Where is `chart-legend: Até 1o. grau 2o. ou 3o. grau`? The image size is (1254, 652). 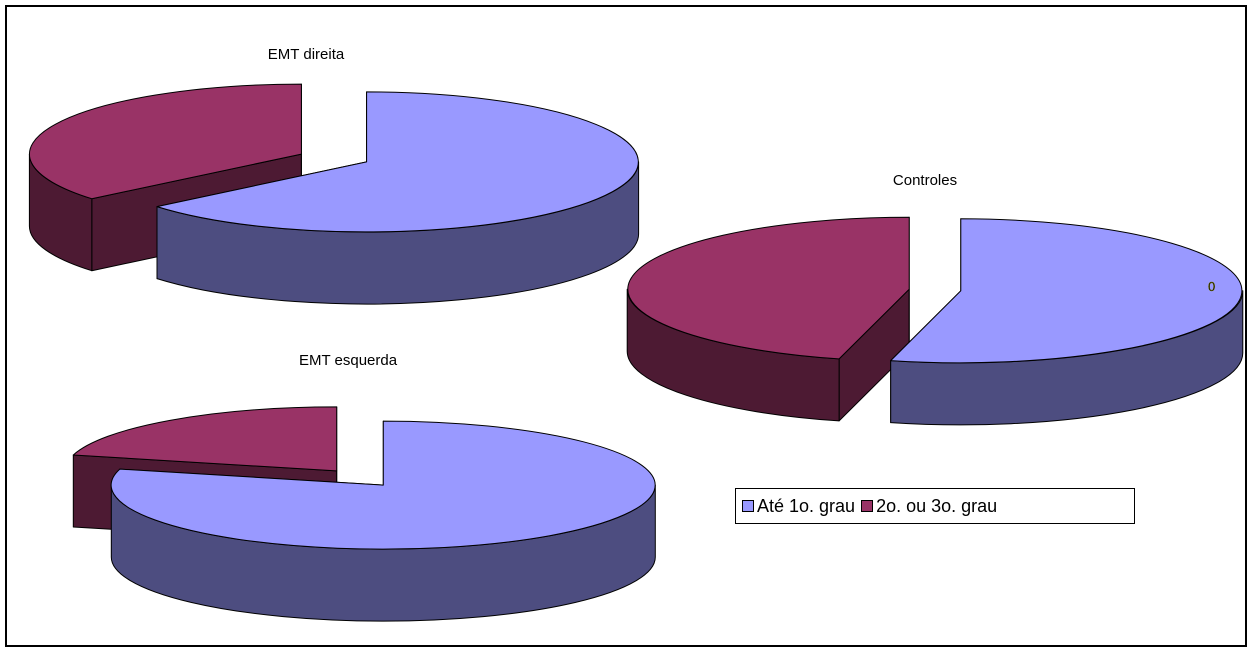
chart-legend: Até 1o. grau 2o. ou 3o. grau is located at coordinates (935, 506).